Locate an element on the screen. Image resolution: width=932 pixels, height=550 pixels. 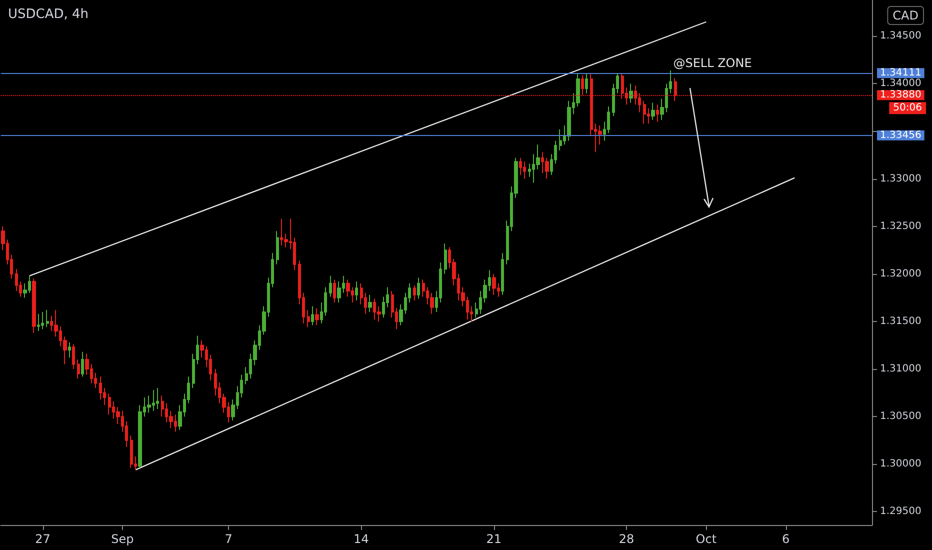
text: USDCAD, 4h is located at coordinates (48, 14).